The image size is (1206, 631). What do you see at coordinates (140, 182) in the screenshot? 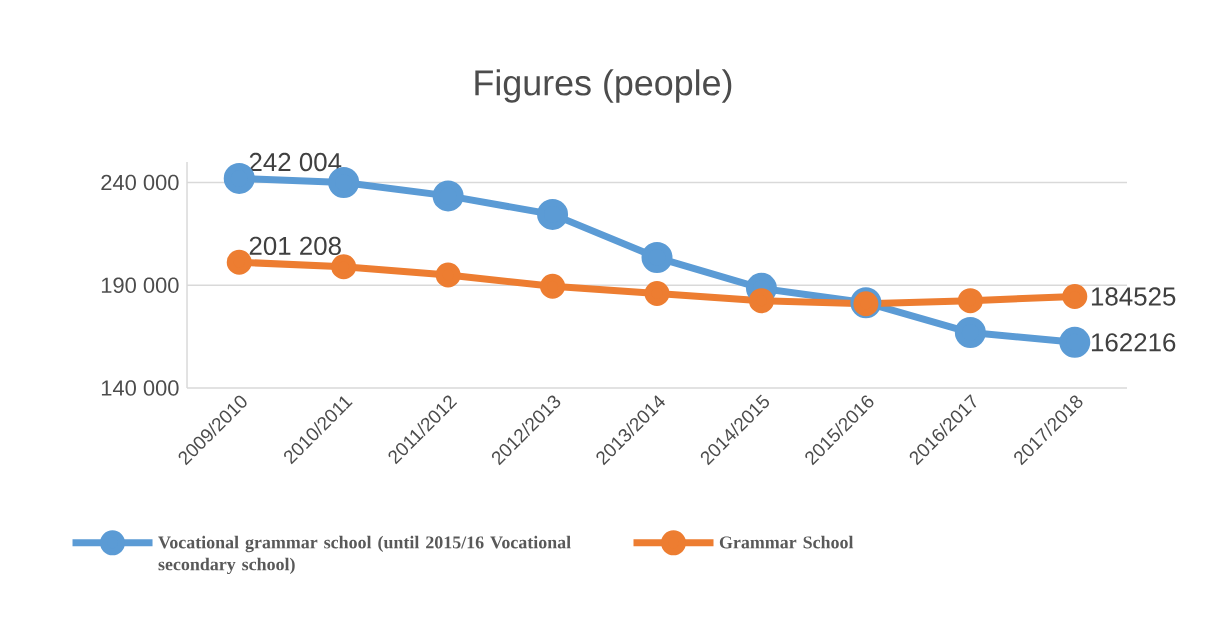
I see `y-tick-label: 240 000` at bounding box center [140, 182].